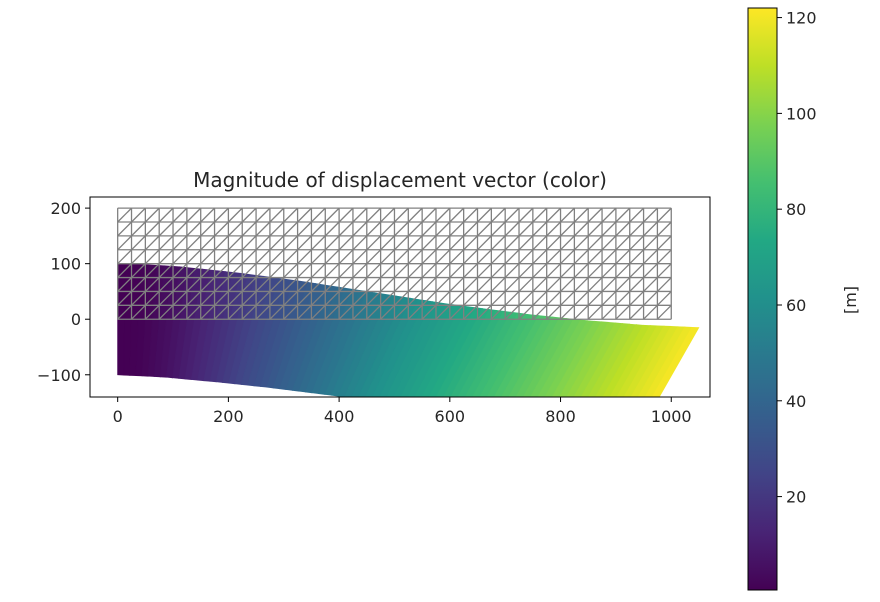  What do you see at coordinates (796, 305) in the screenshot?
I see `colorbar-tick-label: 60` at bounding box center [796, 305].